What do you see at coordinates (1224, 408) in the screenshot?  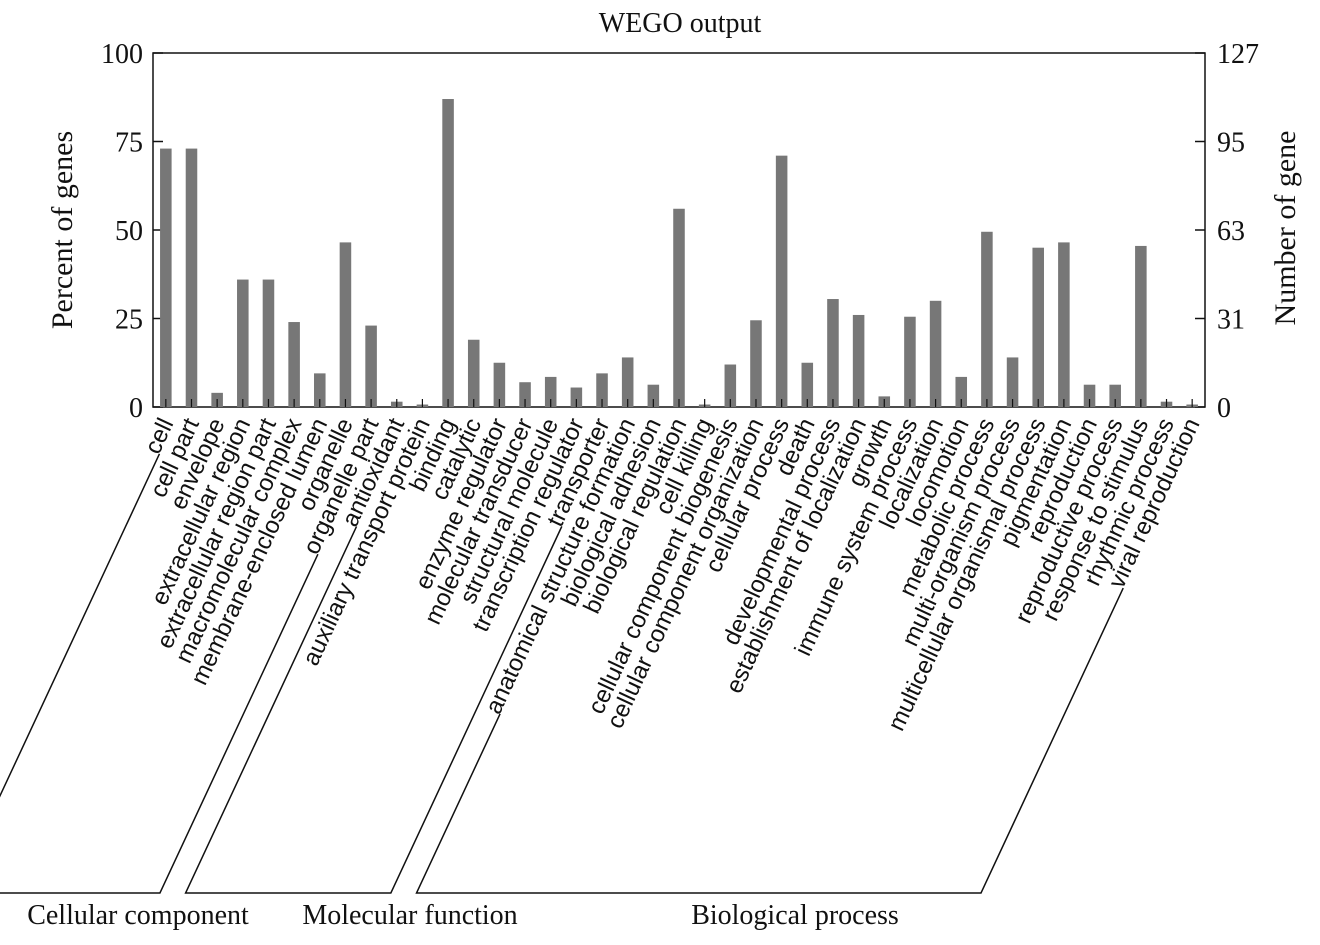 I see `right-tick-label: 0` at bounding box center [1224, 408].